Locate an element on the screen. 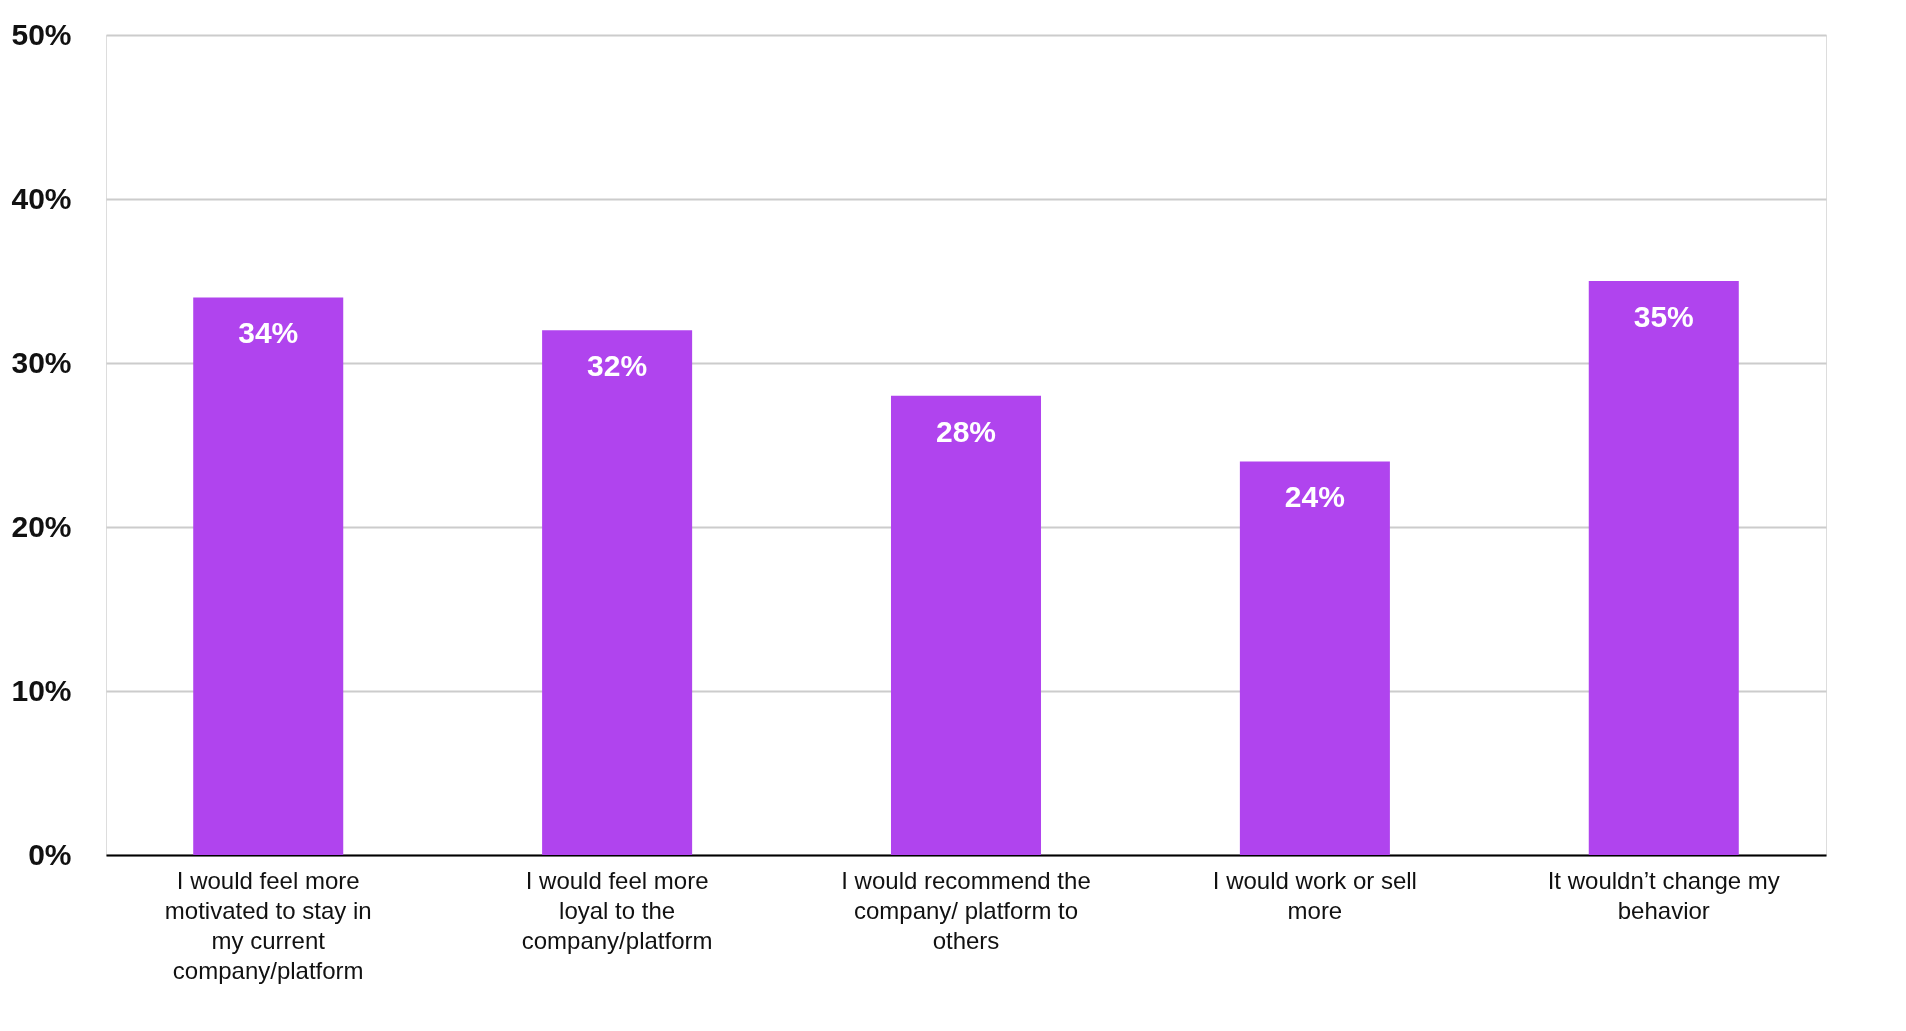 The width and height of the screenshot is (1906, 1031). x-tick-label: It wouldn’t change my behavior is located at coordinates (1663, 895).